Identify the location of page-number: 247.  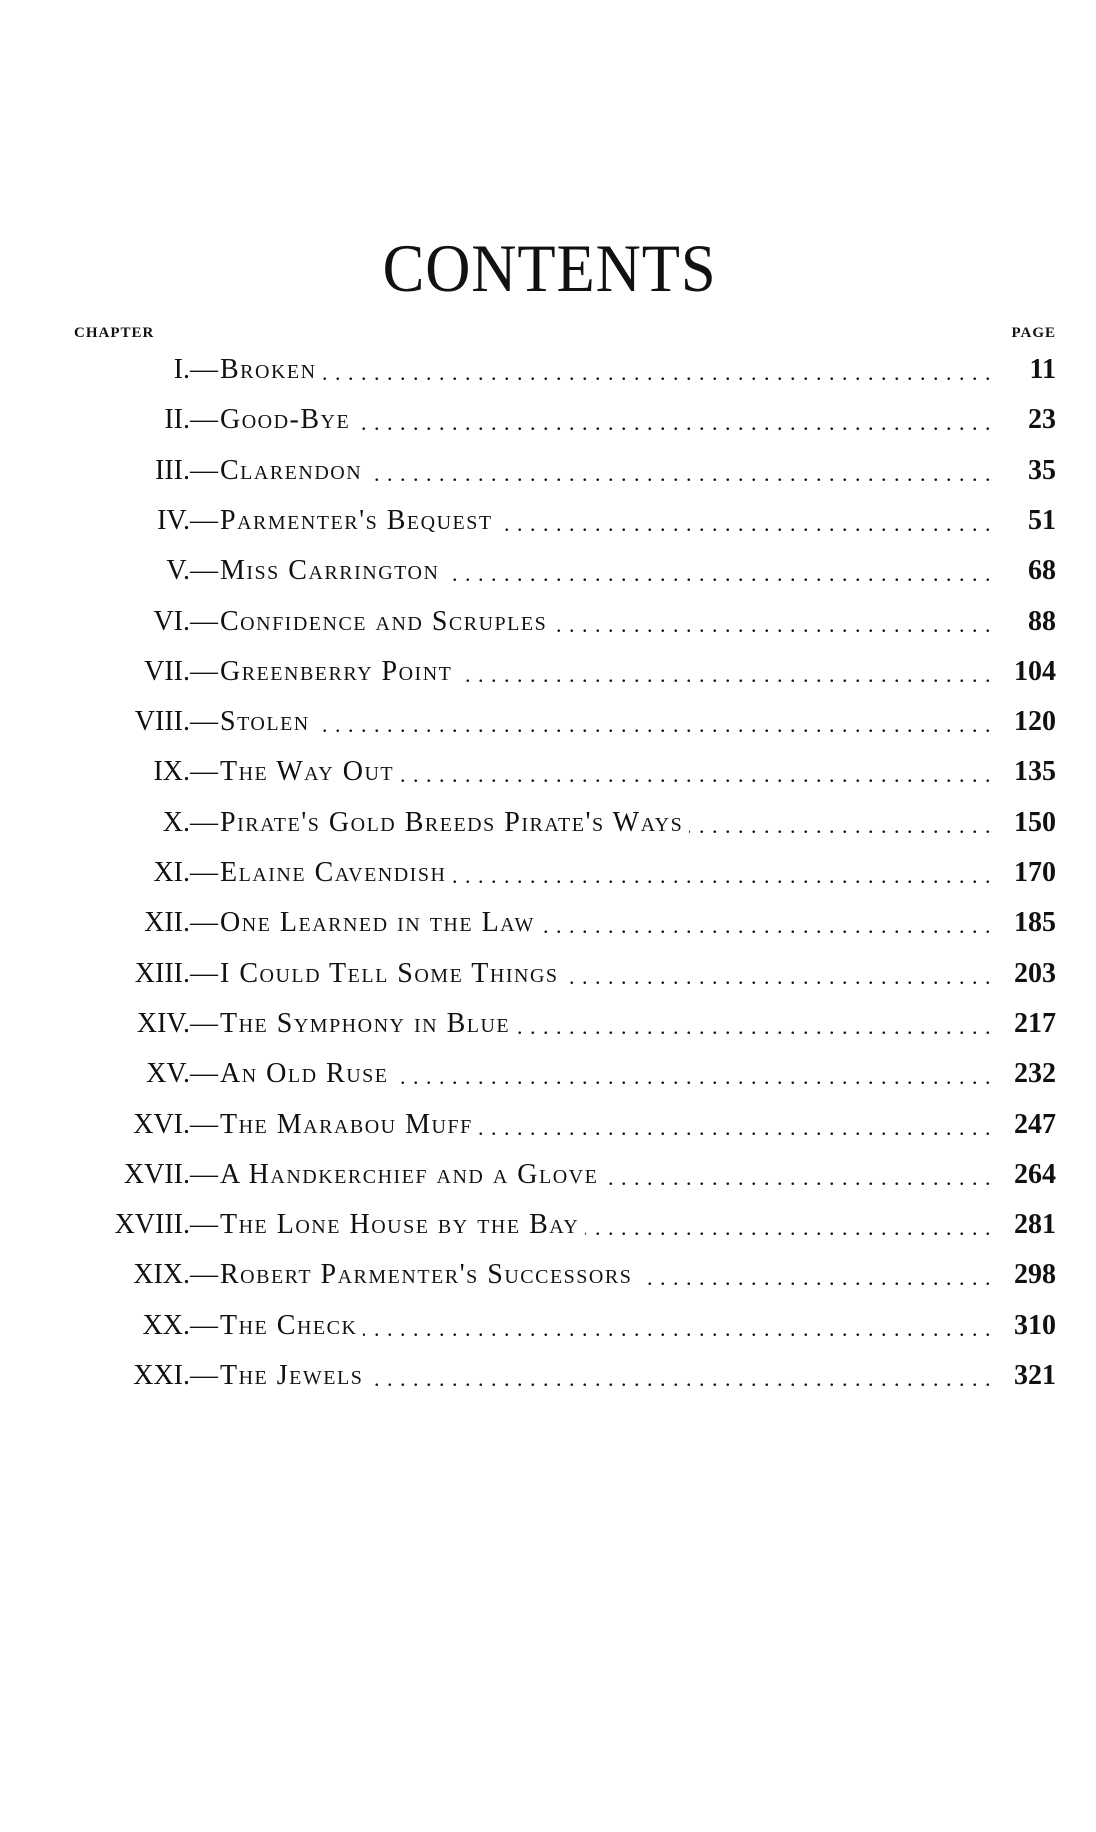
(1035, 1124).